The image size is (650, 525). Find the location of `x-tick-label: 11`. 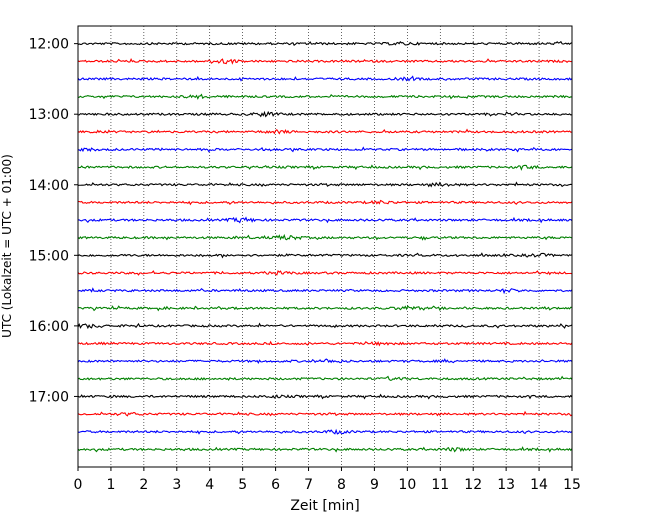

x-tick-label: 11 is located at coordinates (440, 485).